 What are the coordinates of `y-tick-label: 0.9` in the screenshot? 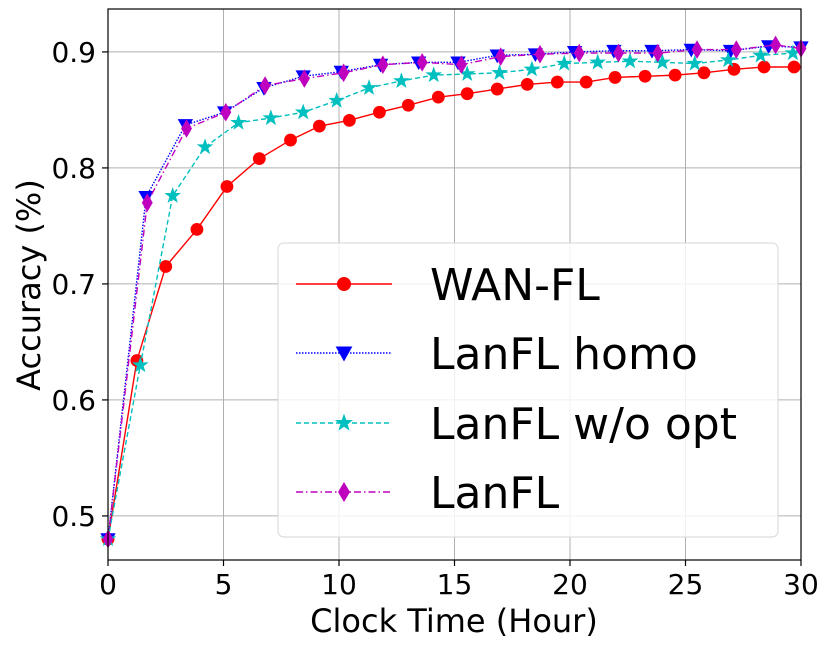 It's located at (73, 52).